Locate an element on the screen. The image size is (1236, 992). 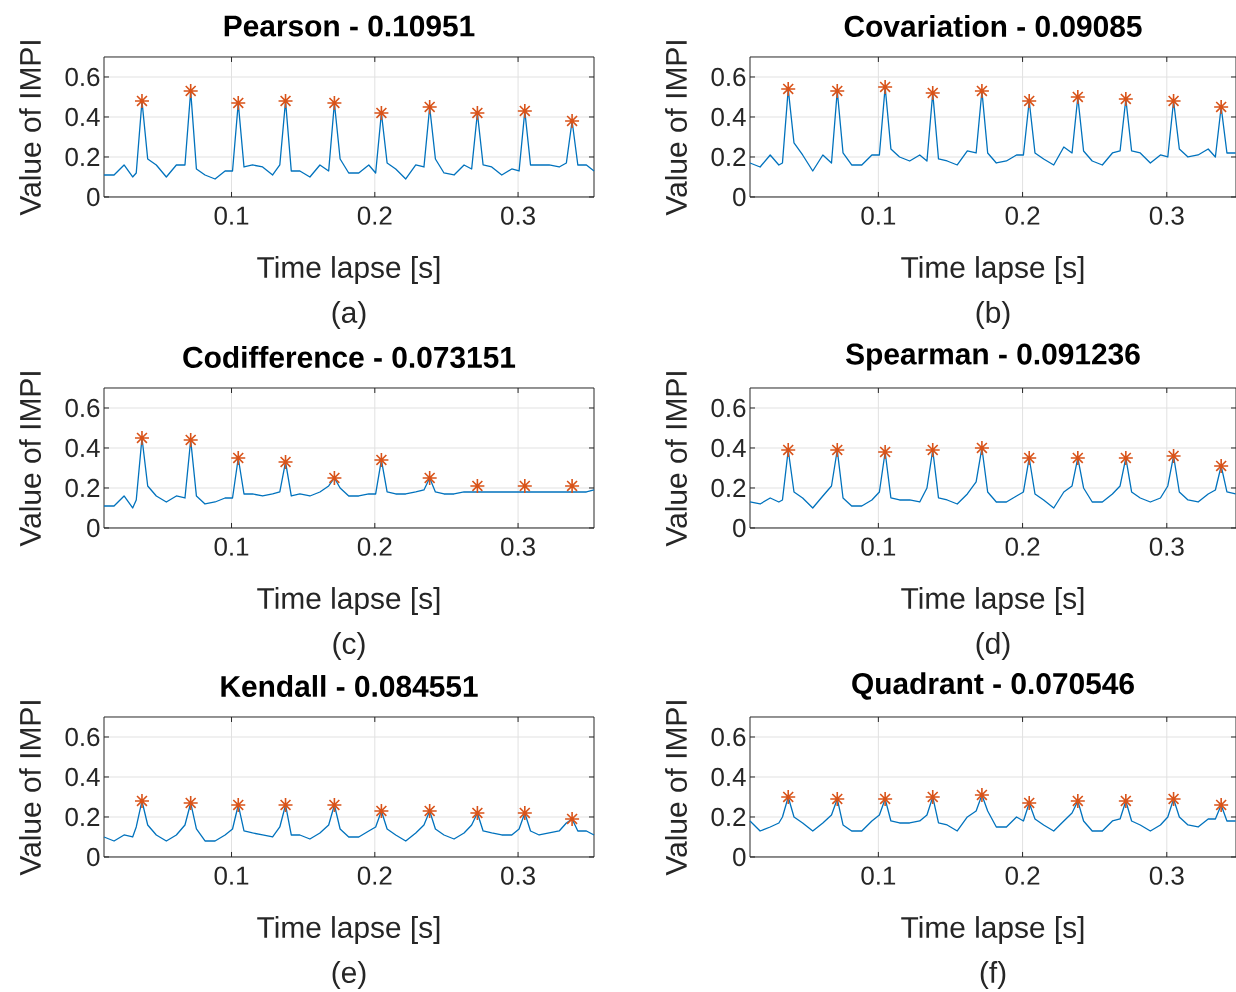
chart-title: Codifference - 0.073151 is located at coordinates (349, 357).